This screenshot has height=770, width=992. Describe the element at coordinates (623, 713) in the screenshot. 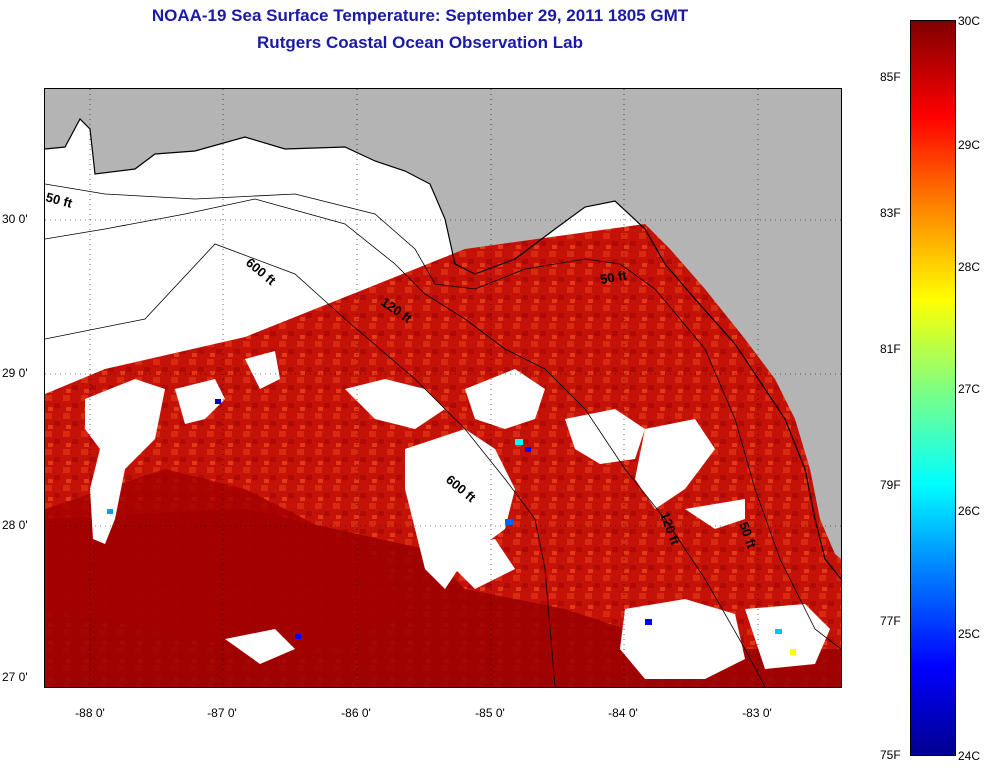

I see `lon-label: -84 0'` at that location.